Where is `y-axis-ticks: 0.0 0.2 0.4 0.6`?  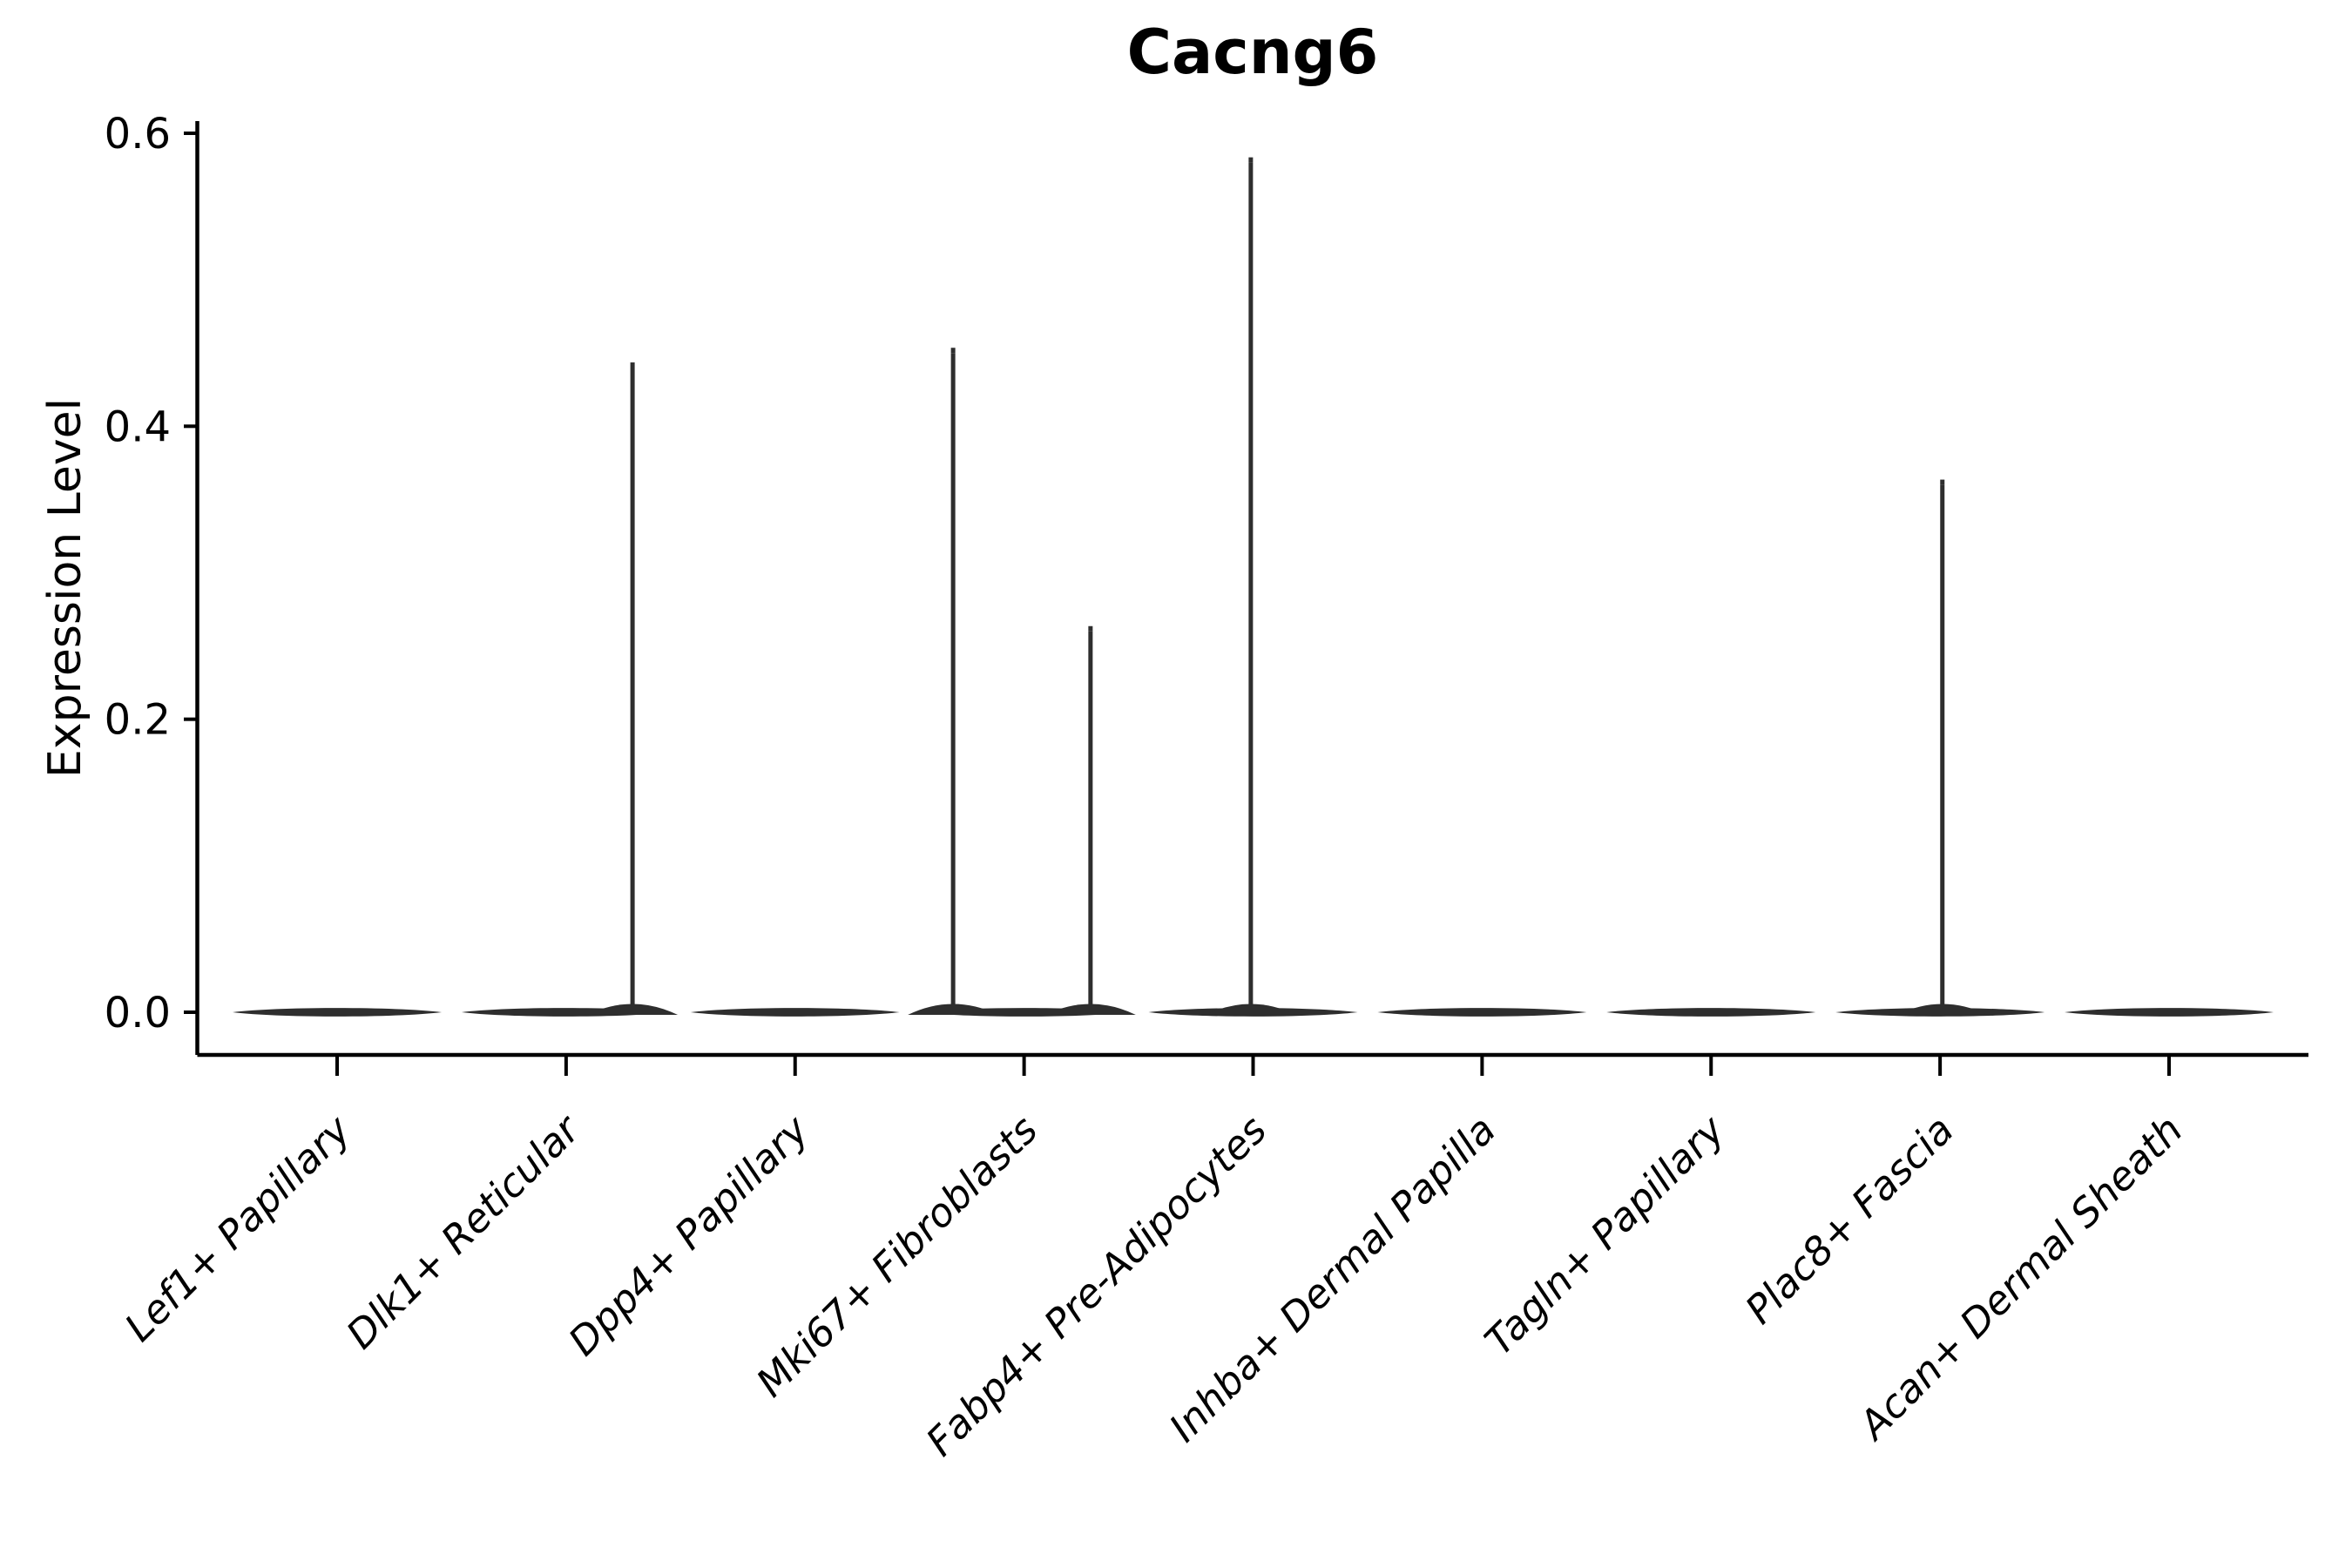 y-axis-ticks: 0.0 0.2 0.4 0.6 is located at coordinates (151, 574).